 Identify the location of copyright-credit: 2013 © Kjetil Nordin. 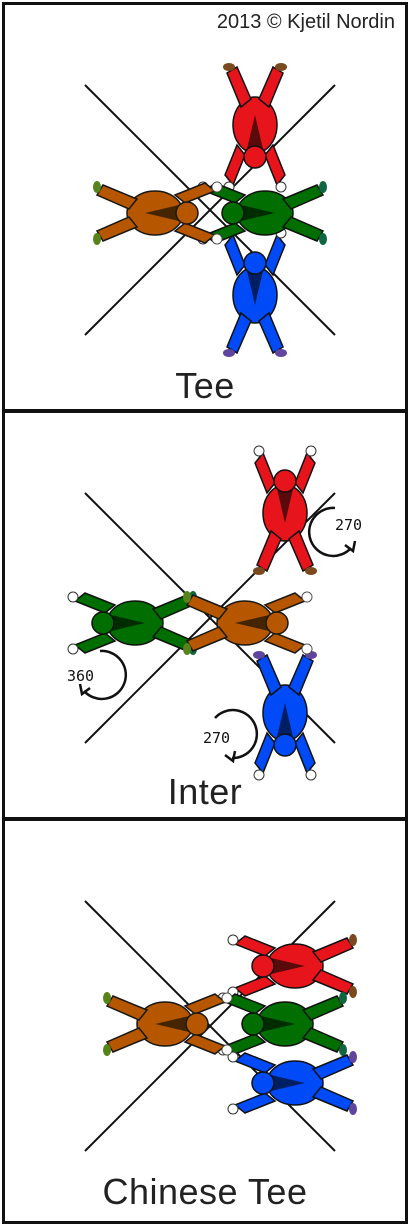
(305, 22).